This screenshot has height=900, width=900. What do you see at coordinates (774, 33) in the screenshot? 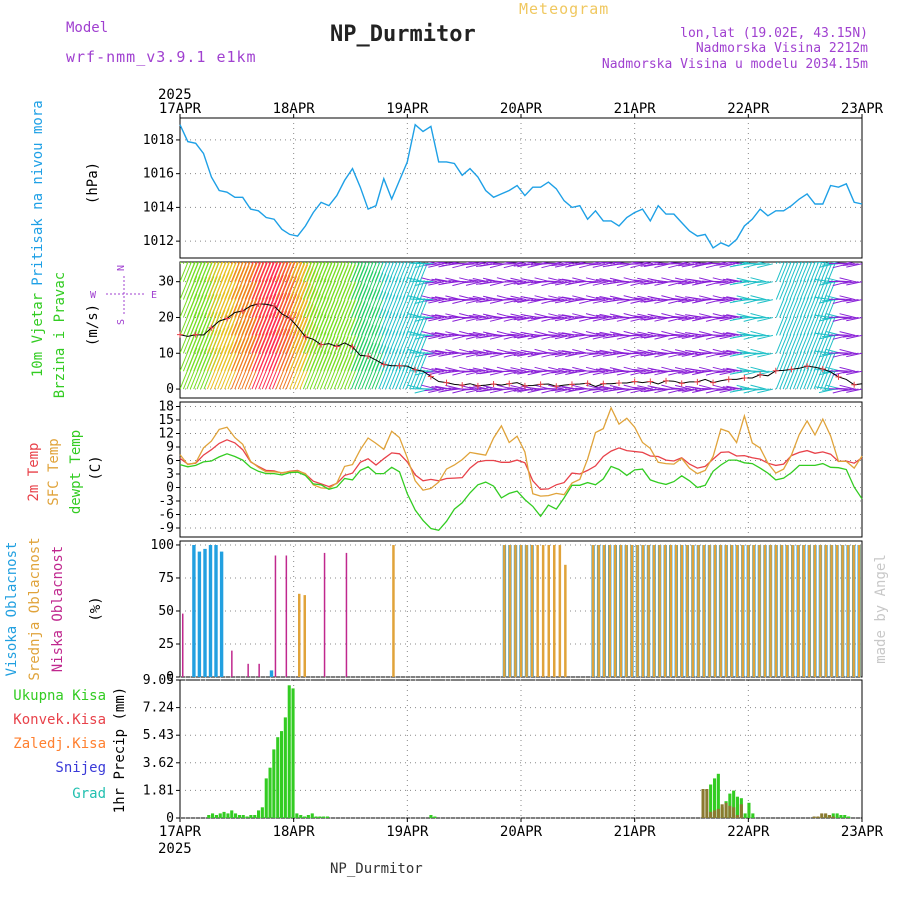
I see `lonlat-label: lon,lat (19.02E, 43.15N)` at bounding box center [774, 33].